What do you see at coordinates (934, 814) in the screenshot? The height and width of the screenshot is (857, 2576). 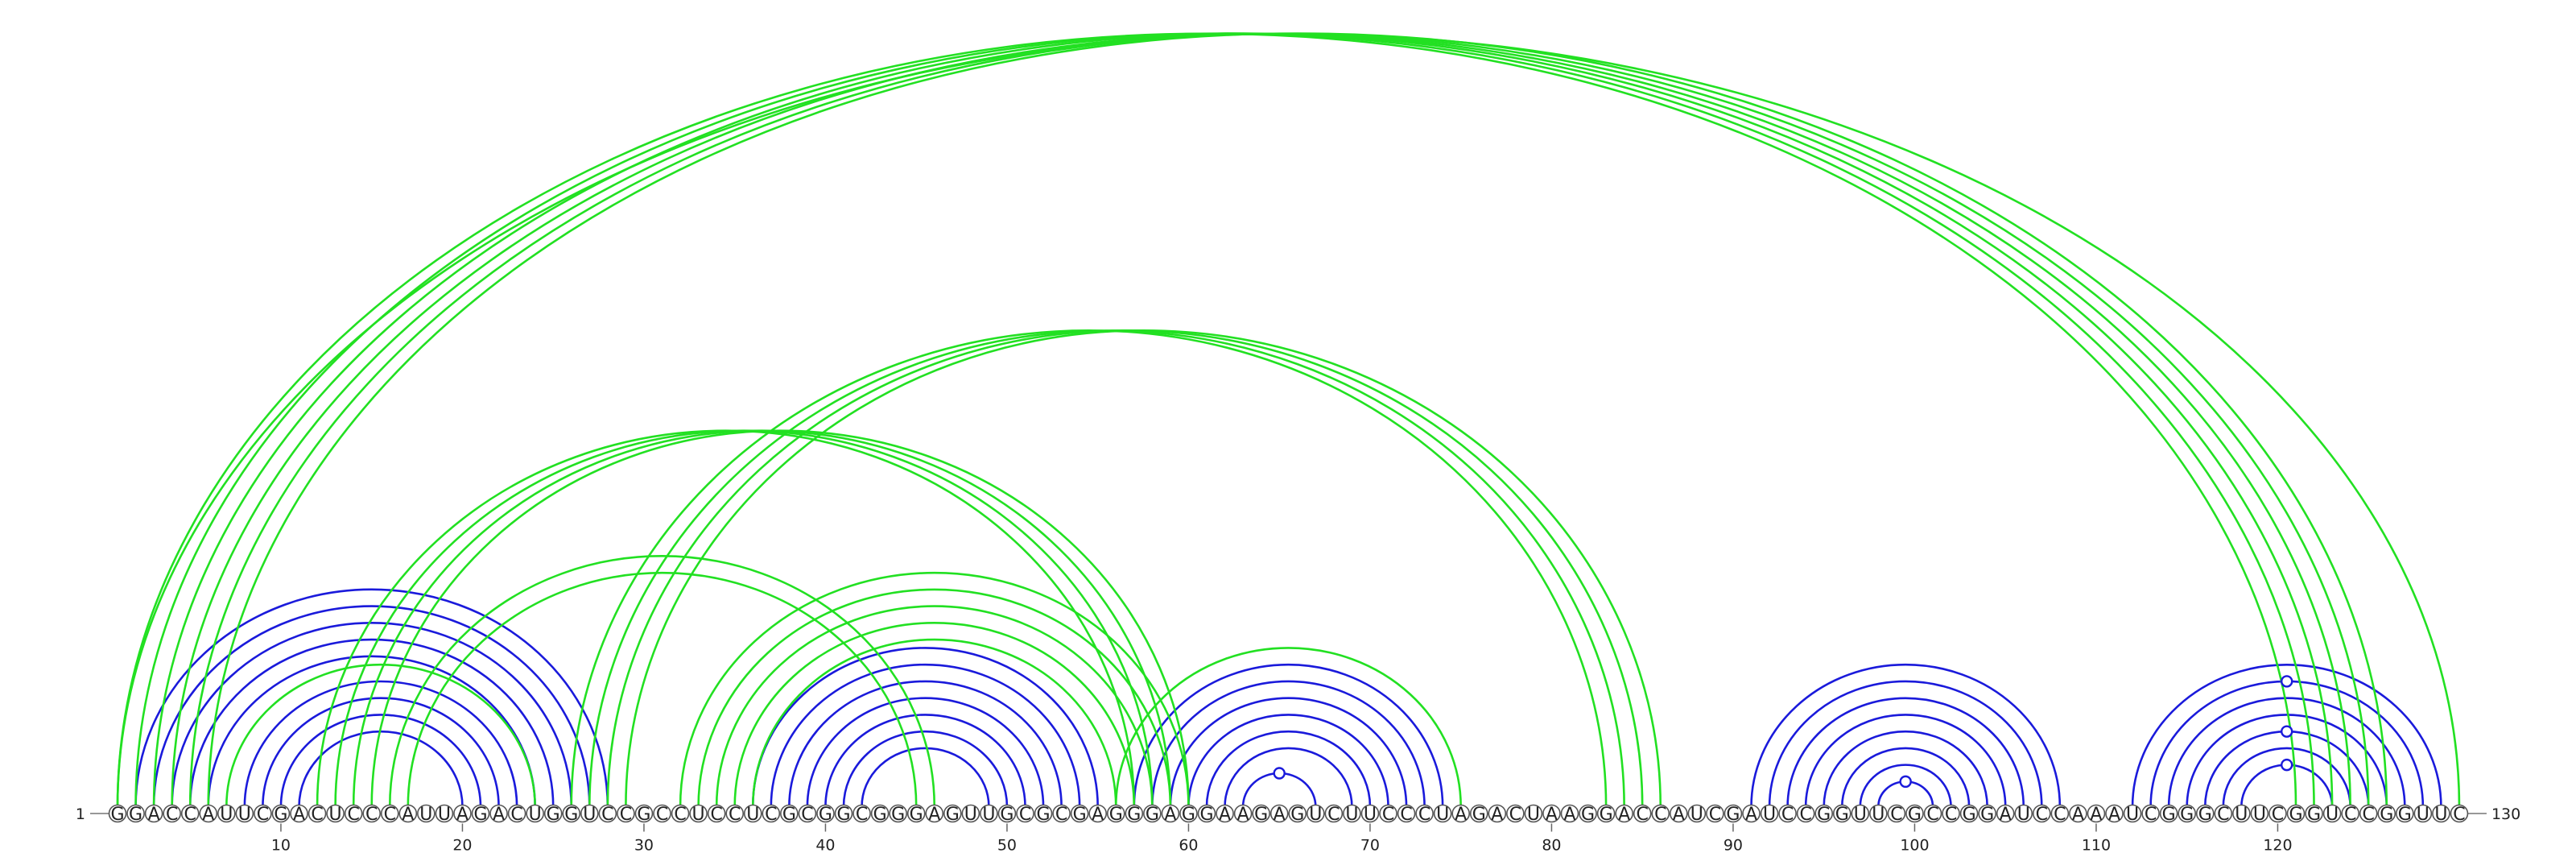 I see `base-46: A` at bounding box center [934, 814].